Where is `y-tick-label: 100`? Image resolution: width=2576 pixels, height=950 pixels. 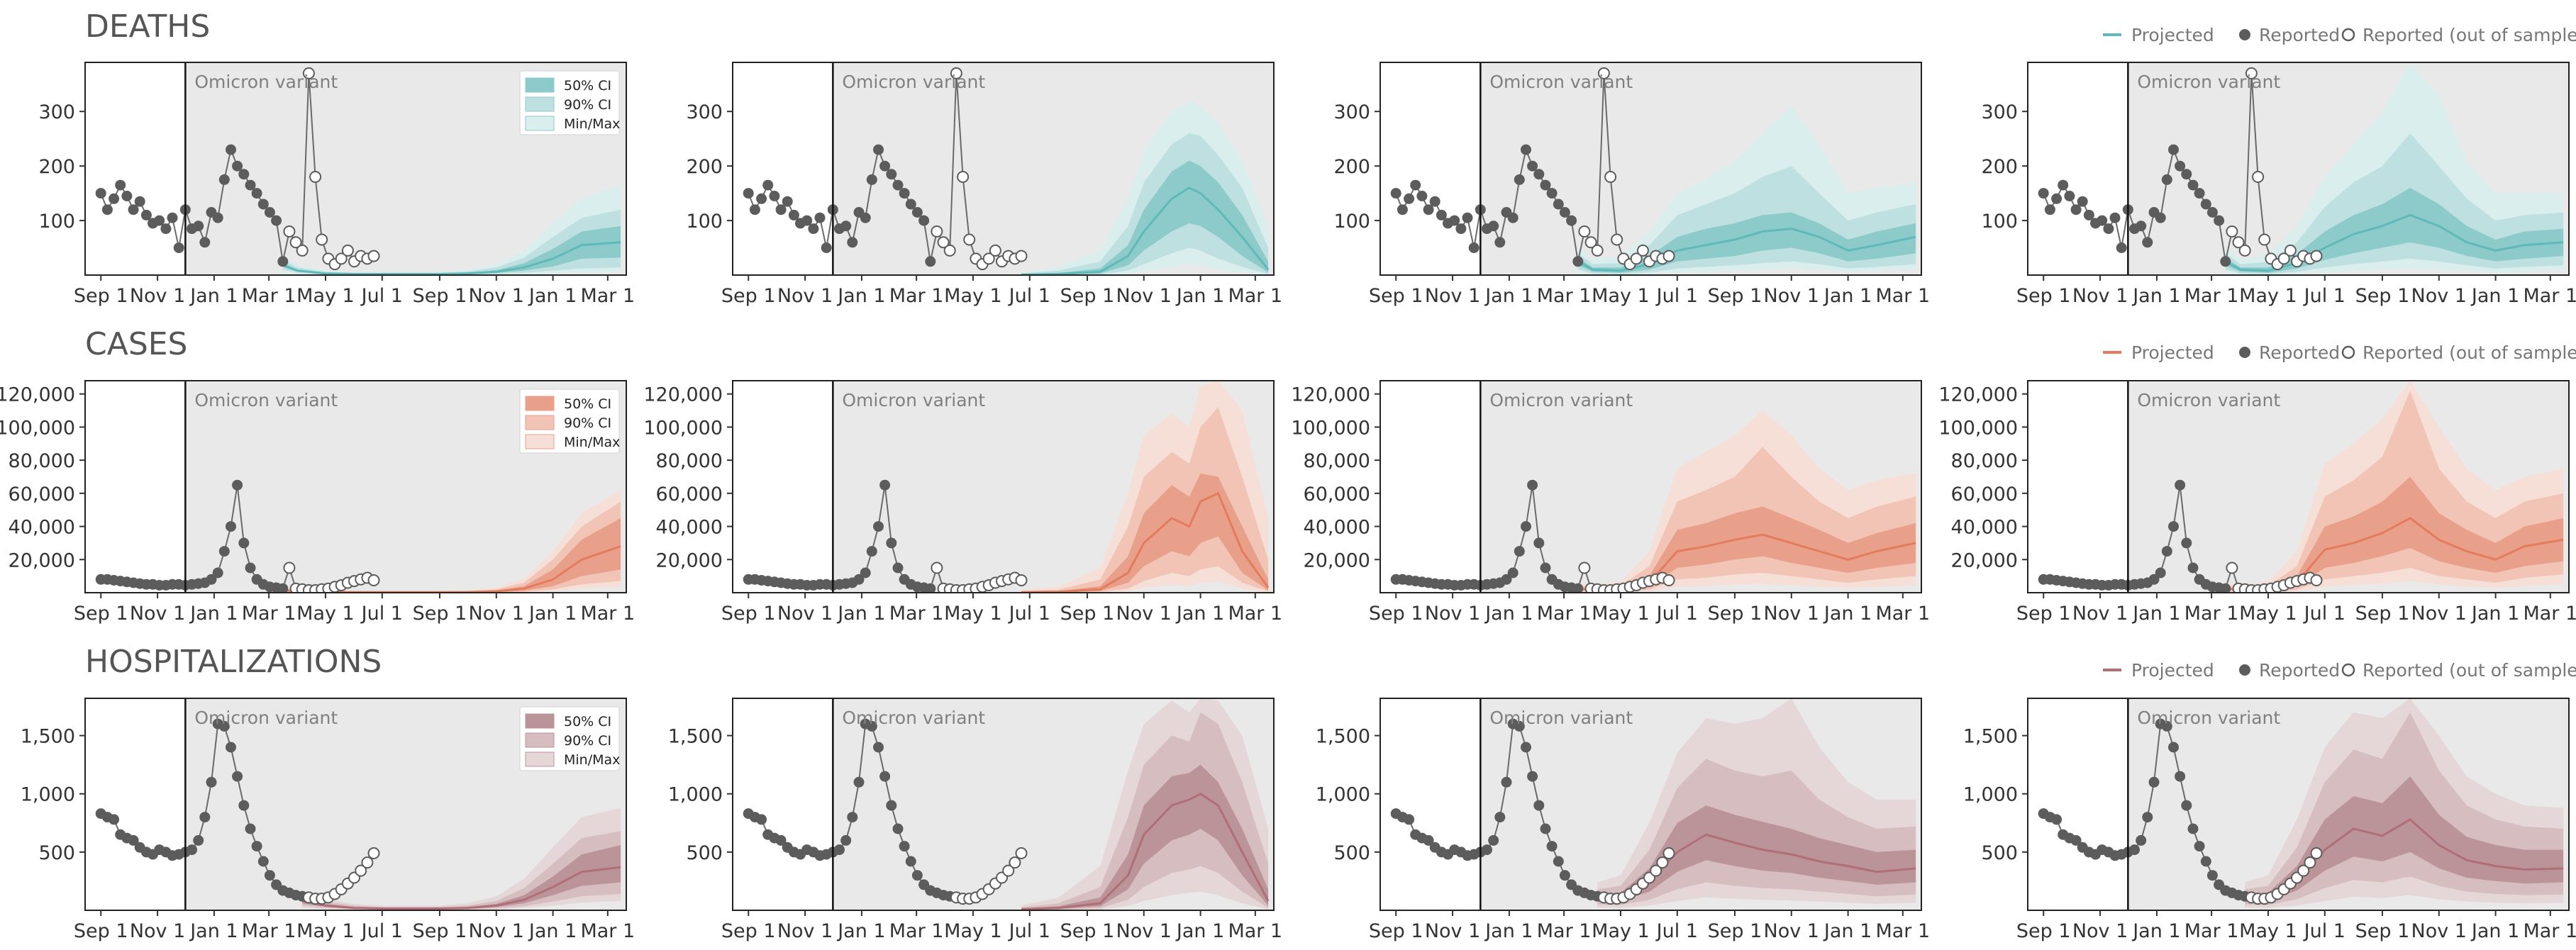 y-tick-label: 100 is located at coordinates (1999, 222).